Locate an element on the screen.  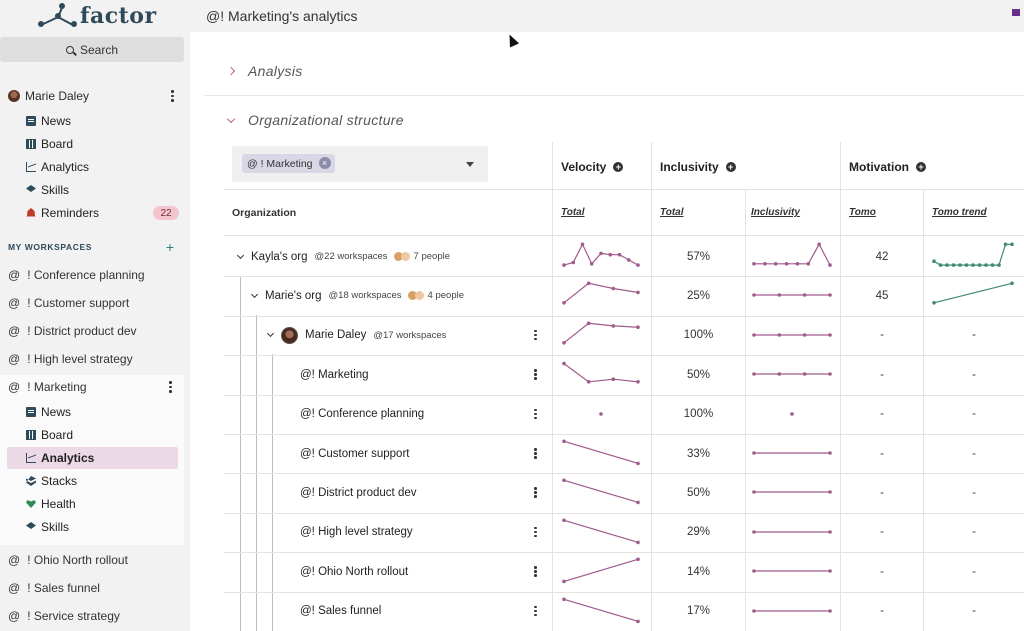
inclusivity-total: 33% is located at coordinates (698, 453).